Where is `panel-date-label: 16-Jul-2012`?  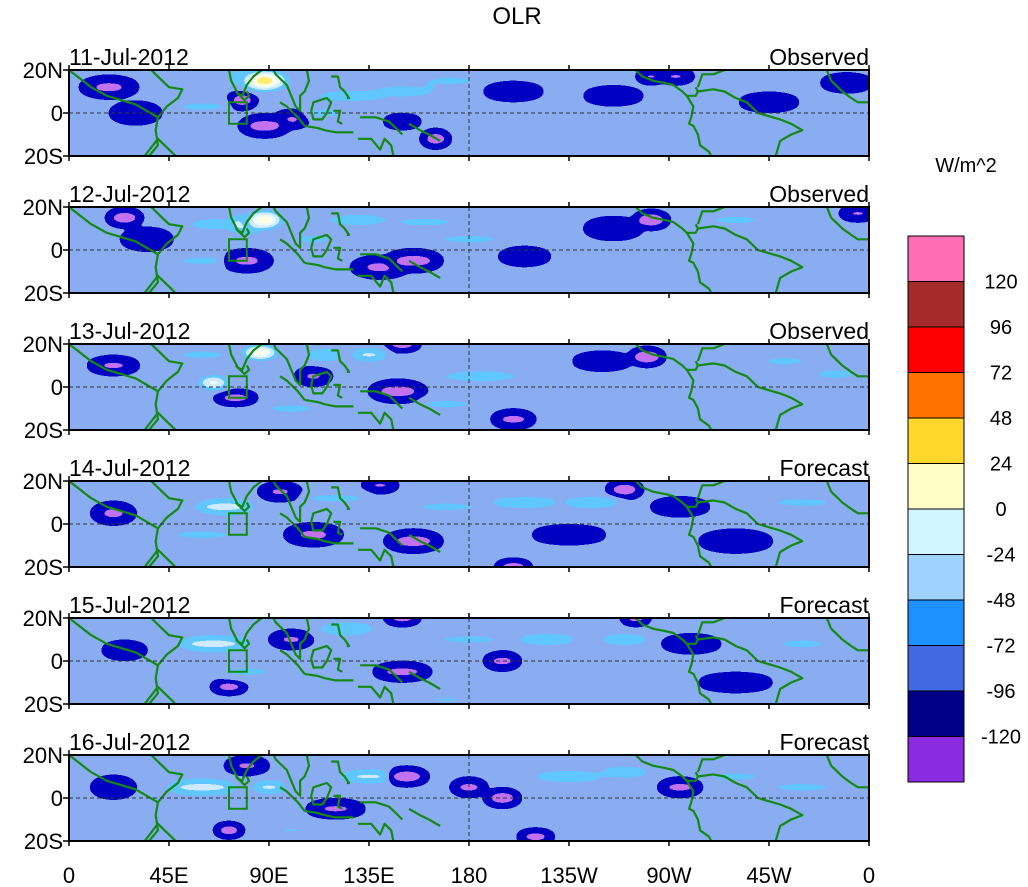
panel-date-label: 16-Jul-2012 is located at coordinates (129, 742).